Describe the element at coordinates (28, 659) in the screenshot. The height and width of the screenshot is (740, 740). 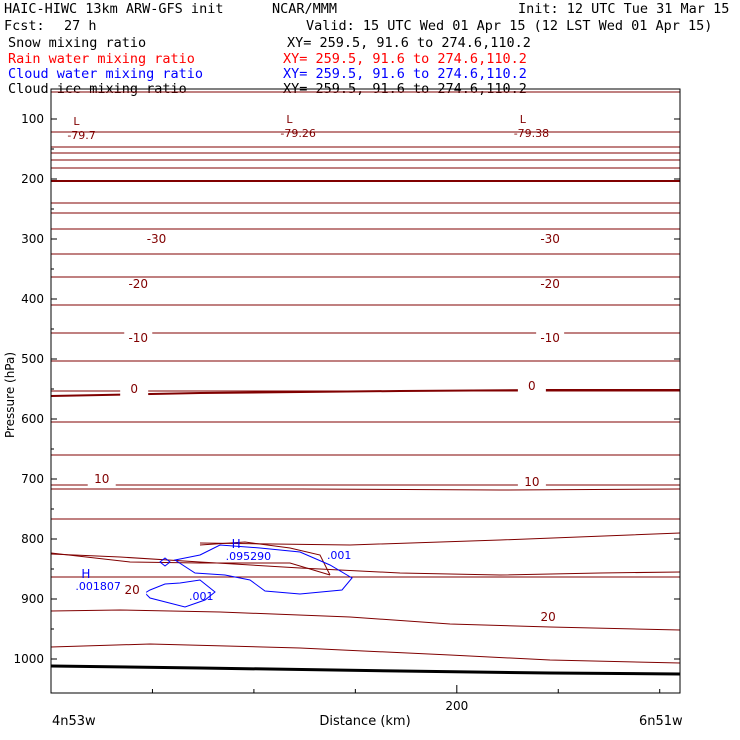
I see `y-tick-label: 1000` at that location.